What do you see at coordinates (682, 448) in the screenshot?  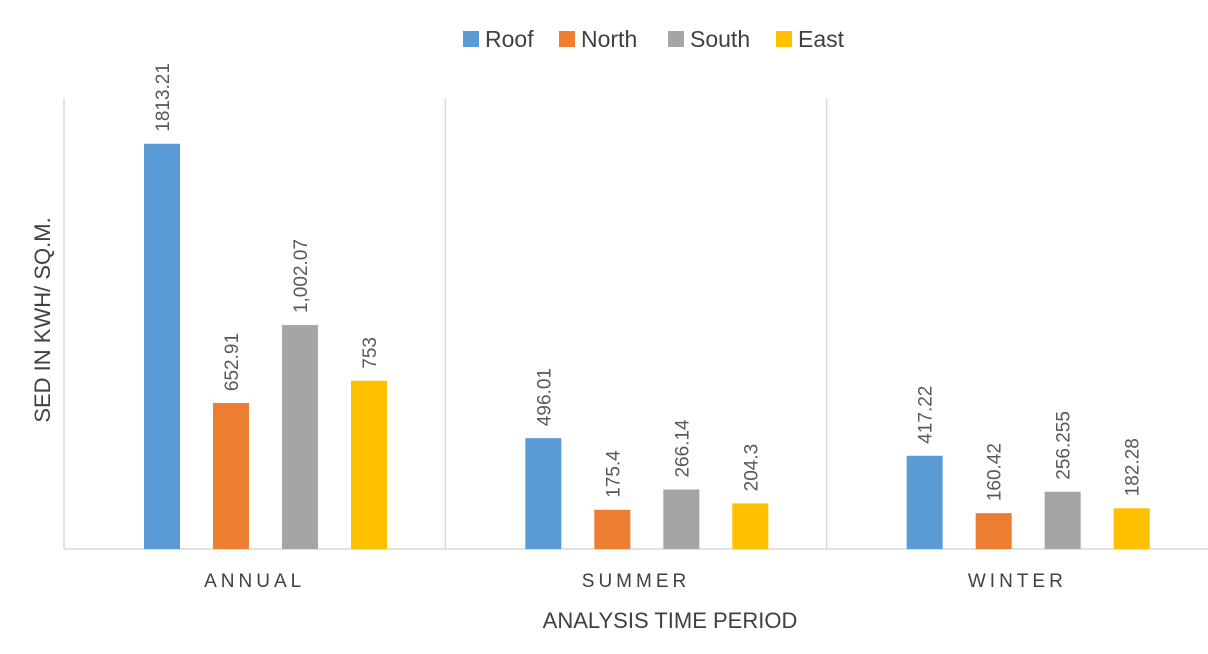 I see `data-label: 266.14` at bounding box center [682, 448].